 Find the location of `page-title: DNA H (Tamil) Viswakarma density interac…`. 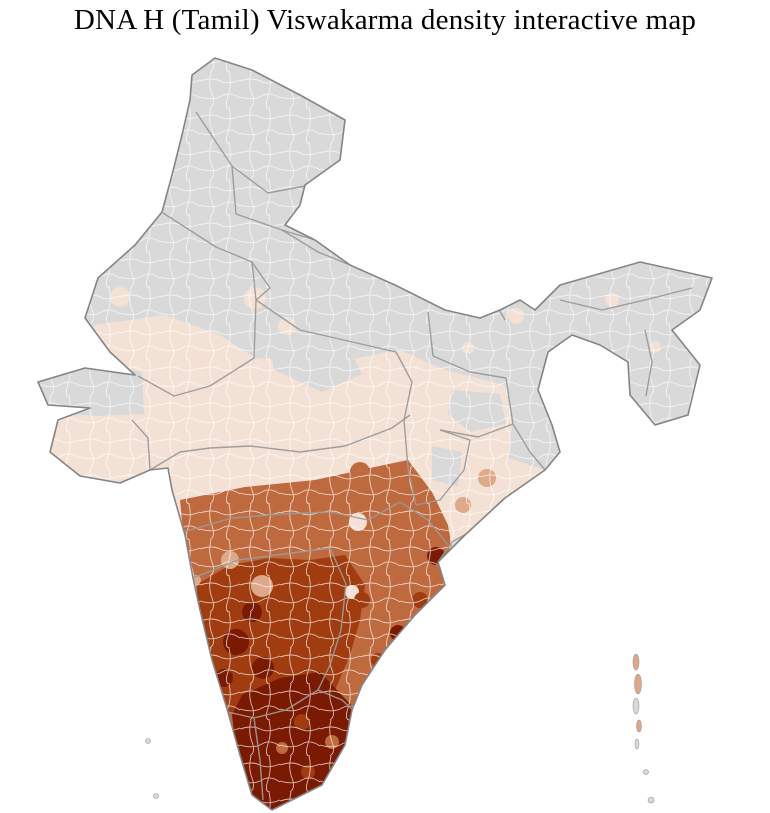

page-title: DNA H (Tamil) Viswakarma density interac… is located at coordinates (385, 20).